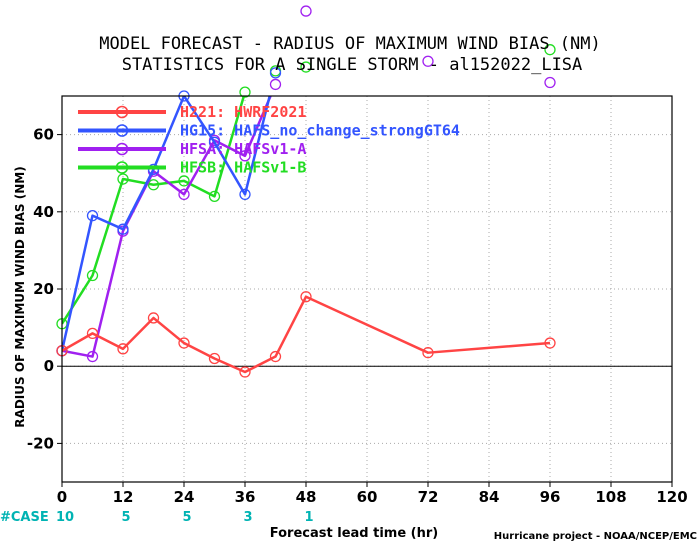 The width and height of the screenshot is (700, 541). I want to click on x-tick-label: 60, so click(367, 497).